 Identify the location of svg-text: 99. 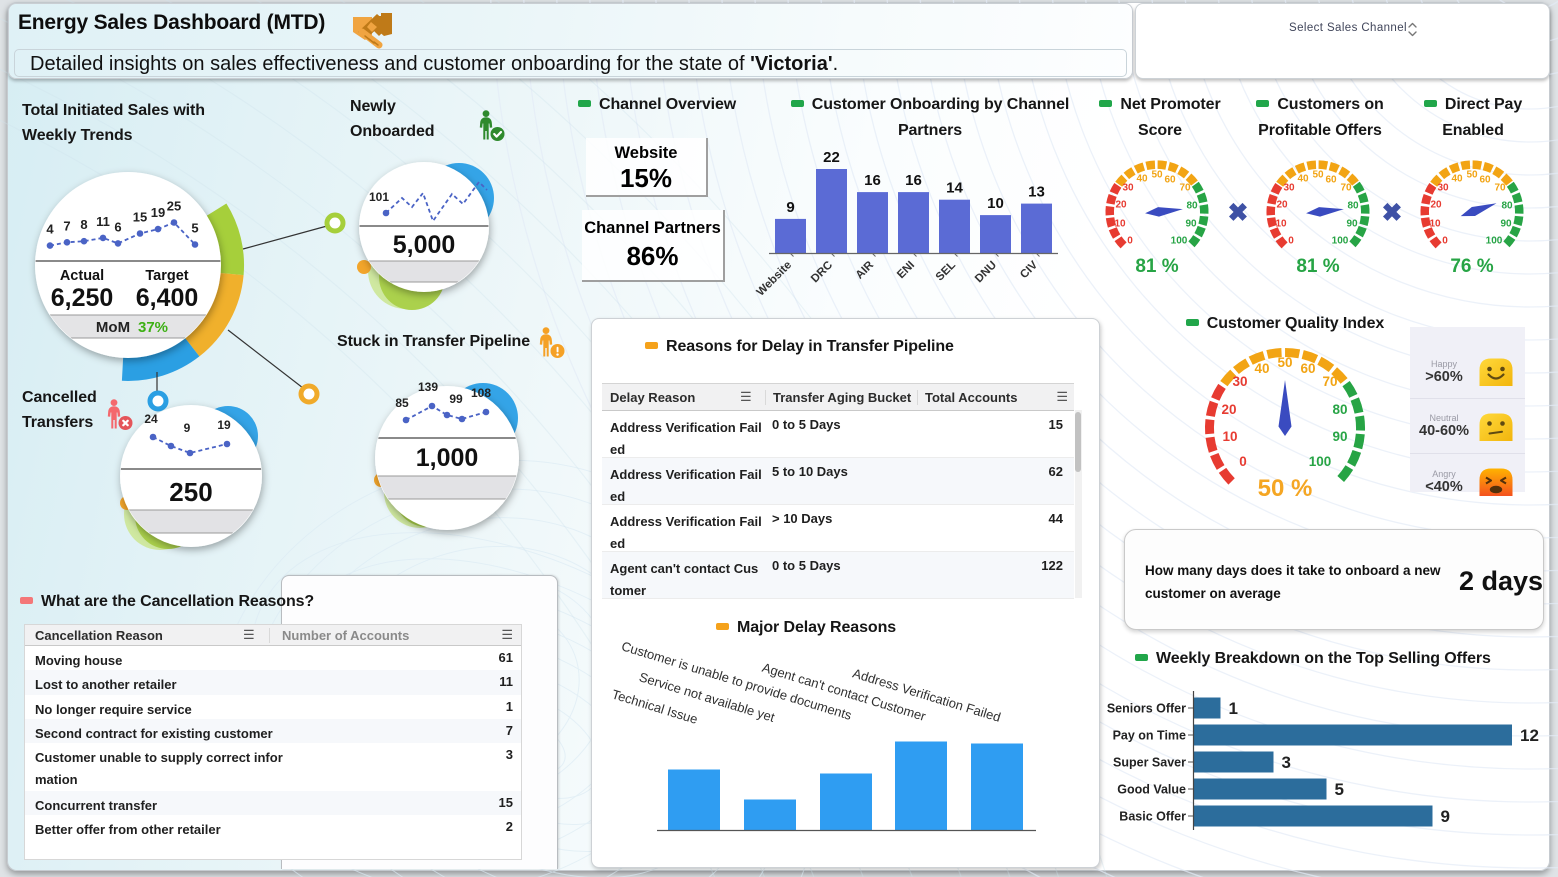
(456, 399).